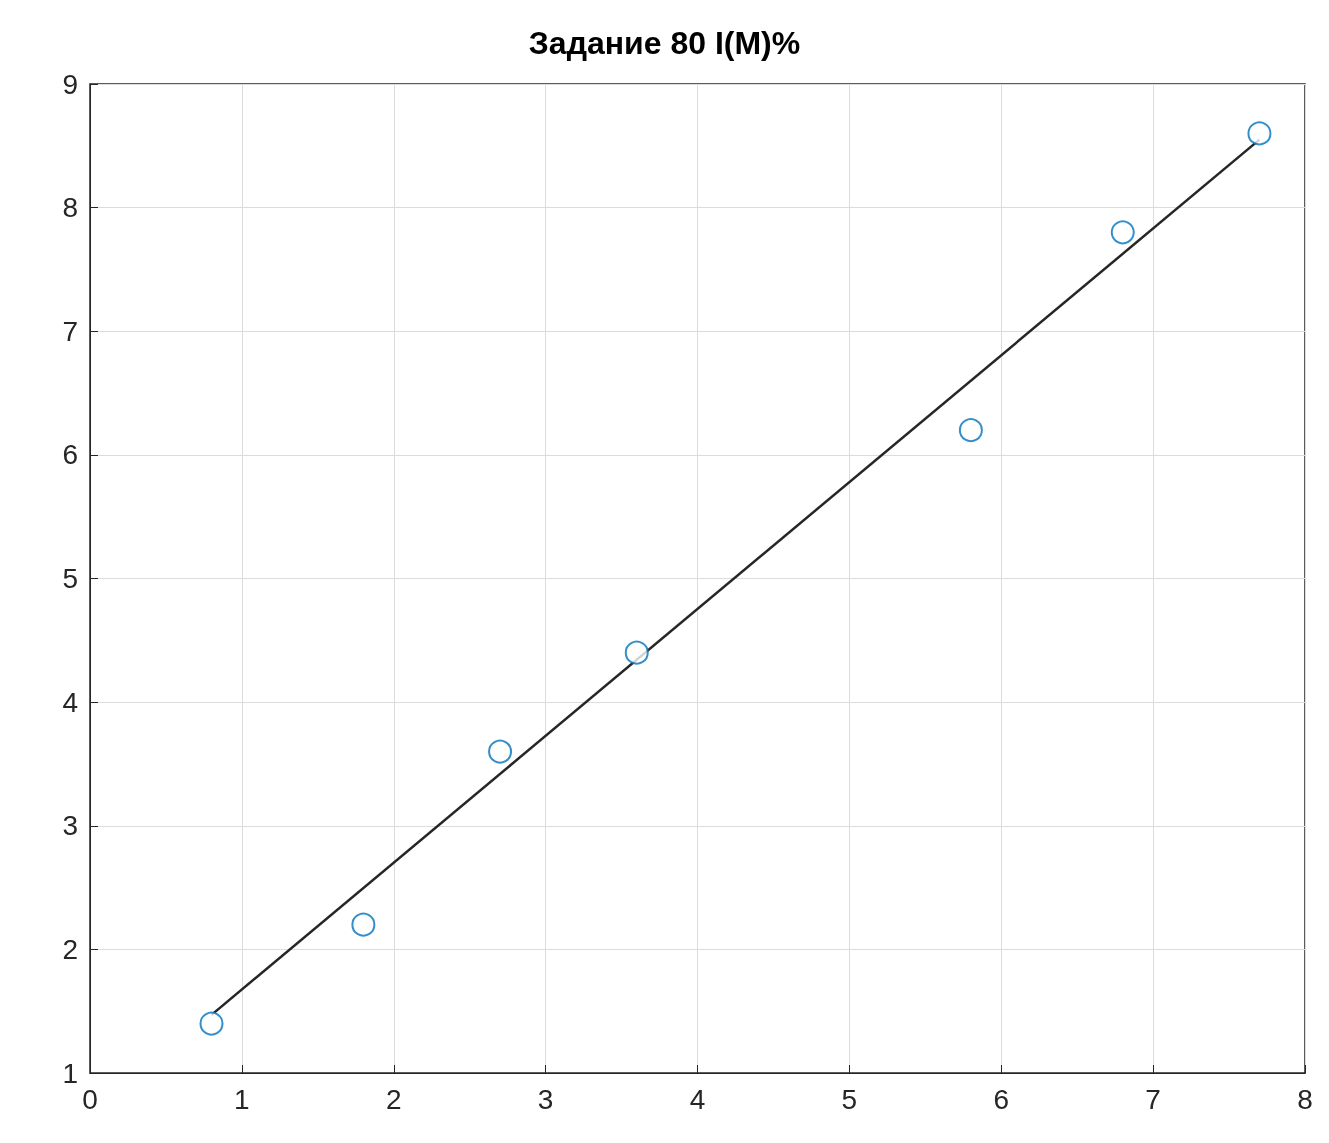 This screenshot has width=1329, height=1143. Describe the element at coordinates (1153, 1099) in the screenshot. I see `x-tick-label: 7` at that location.